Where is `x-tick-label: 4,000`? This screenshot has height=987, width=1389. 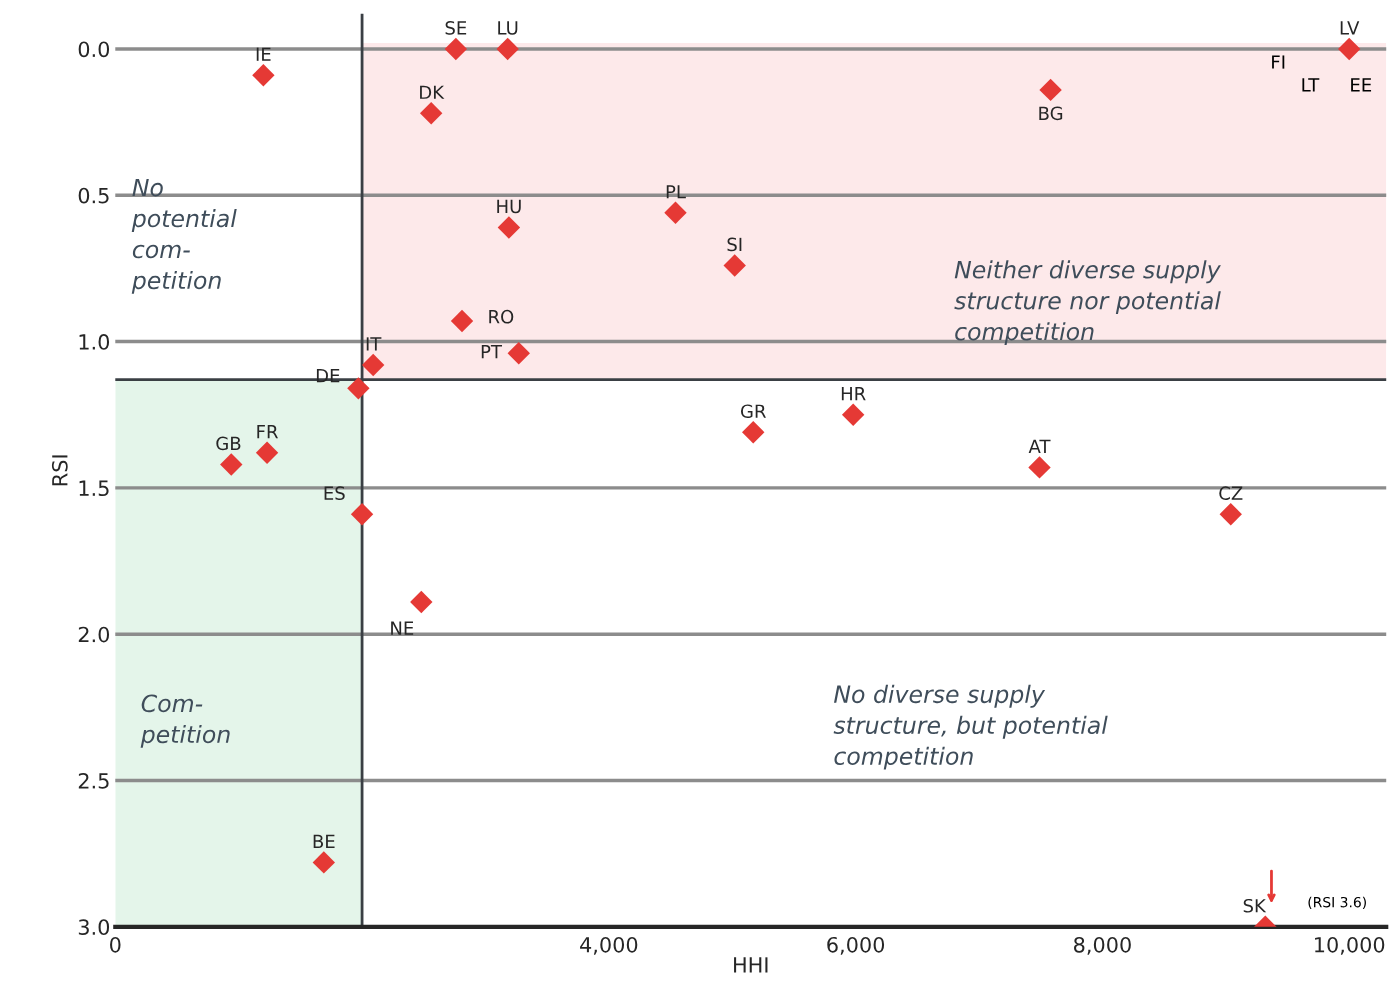 x-tick-label: 4,000 is located at coordinates (609, 945).